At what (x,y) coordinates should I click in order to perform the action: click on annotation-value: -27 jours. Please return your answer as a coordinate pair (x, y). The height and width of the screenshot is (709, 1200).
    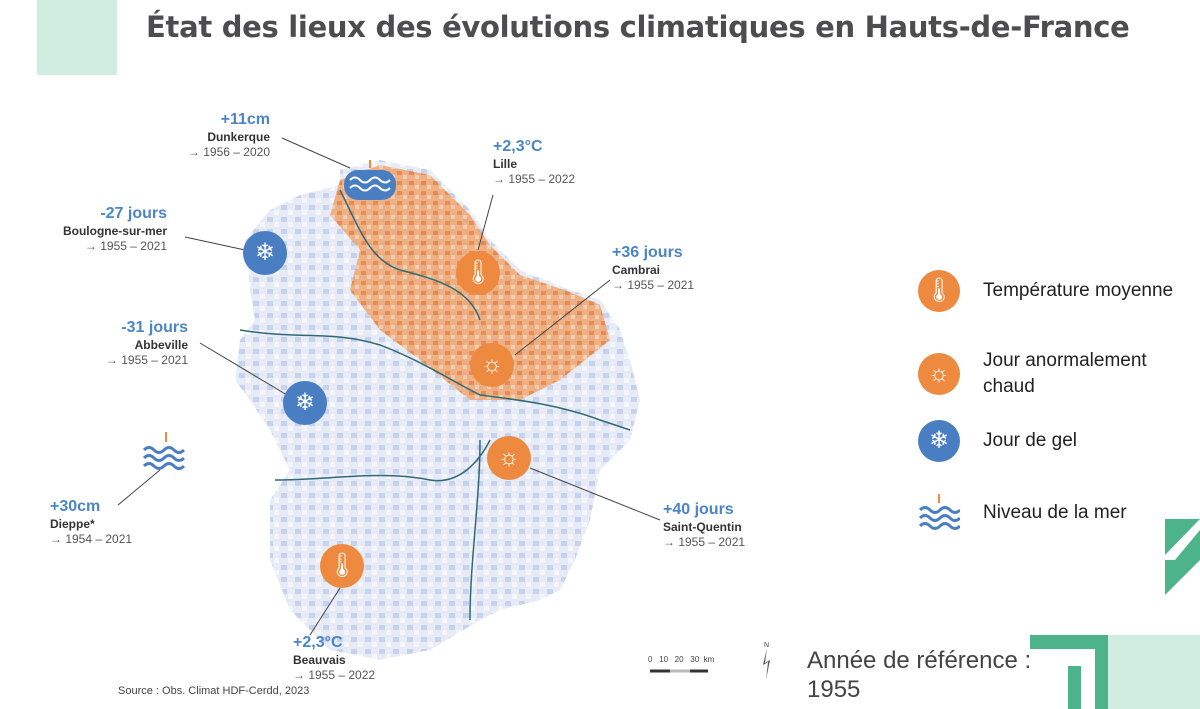
    Looking at the image, I should click on (133, 213).